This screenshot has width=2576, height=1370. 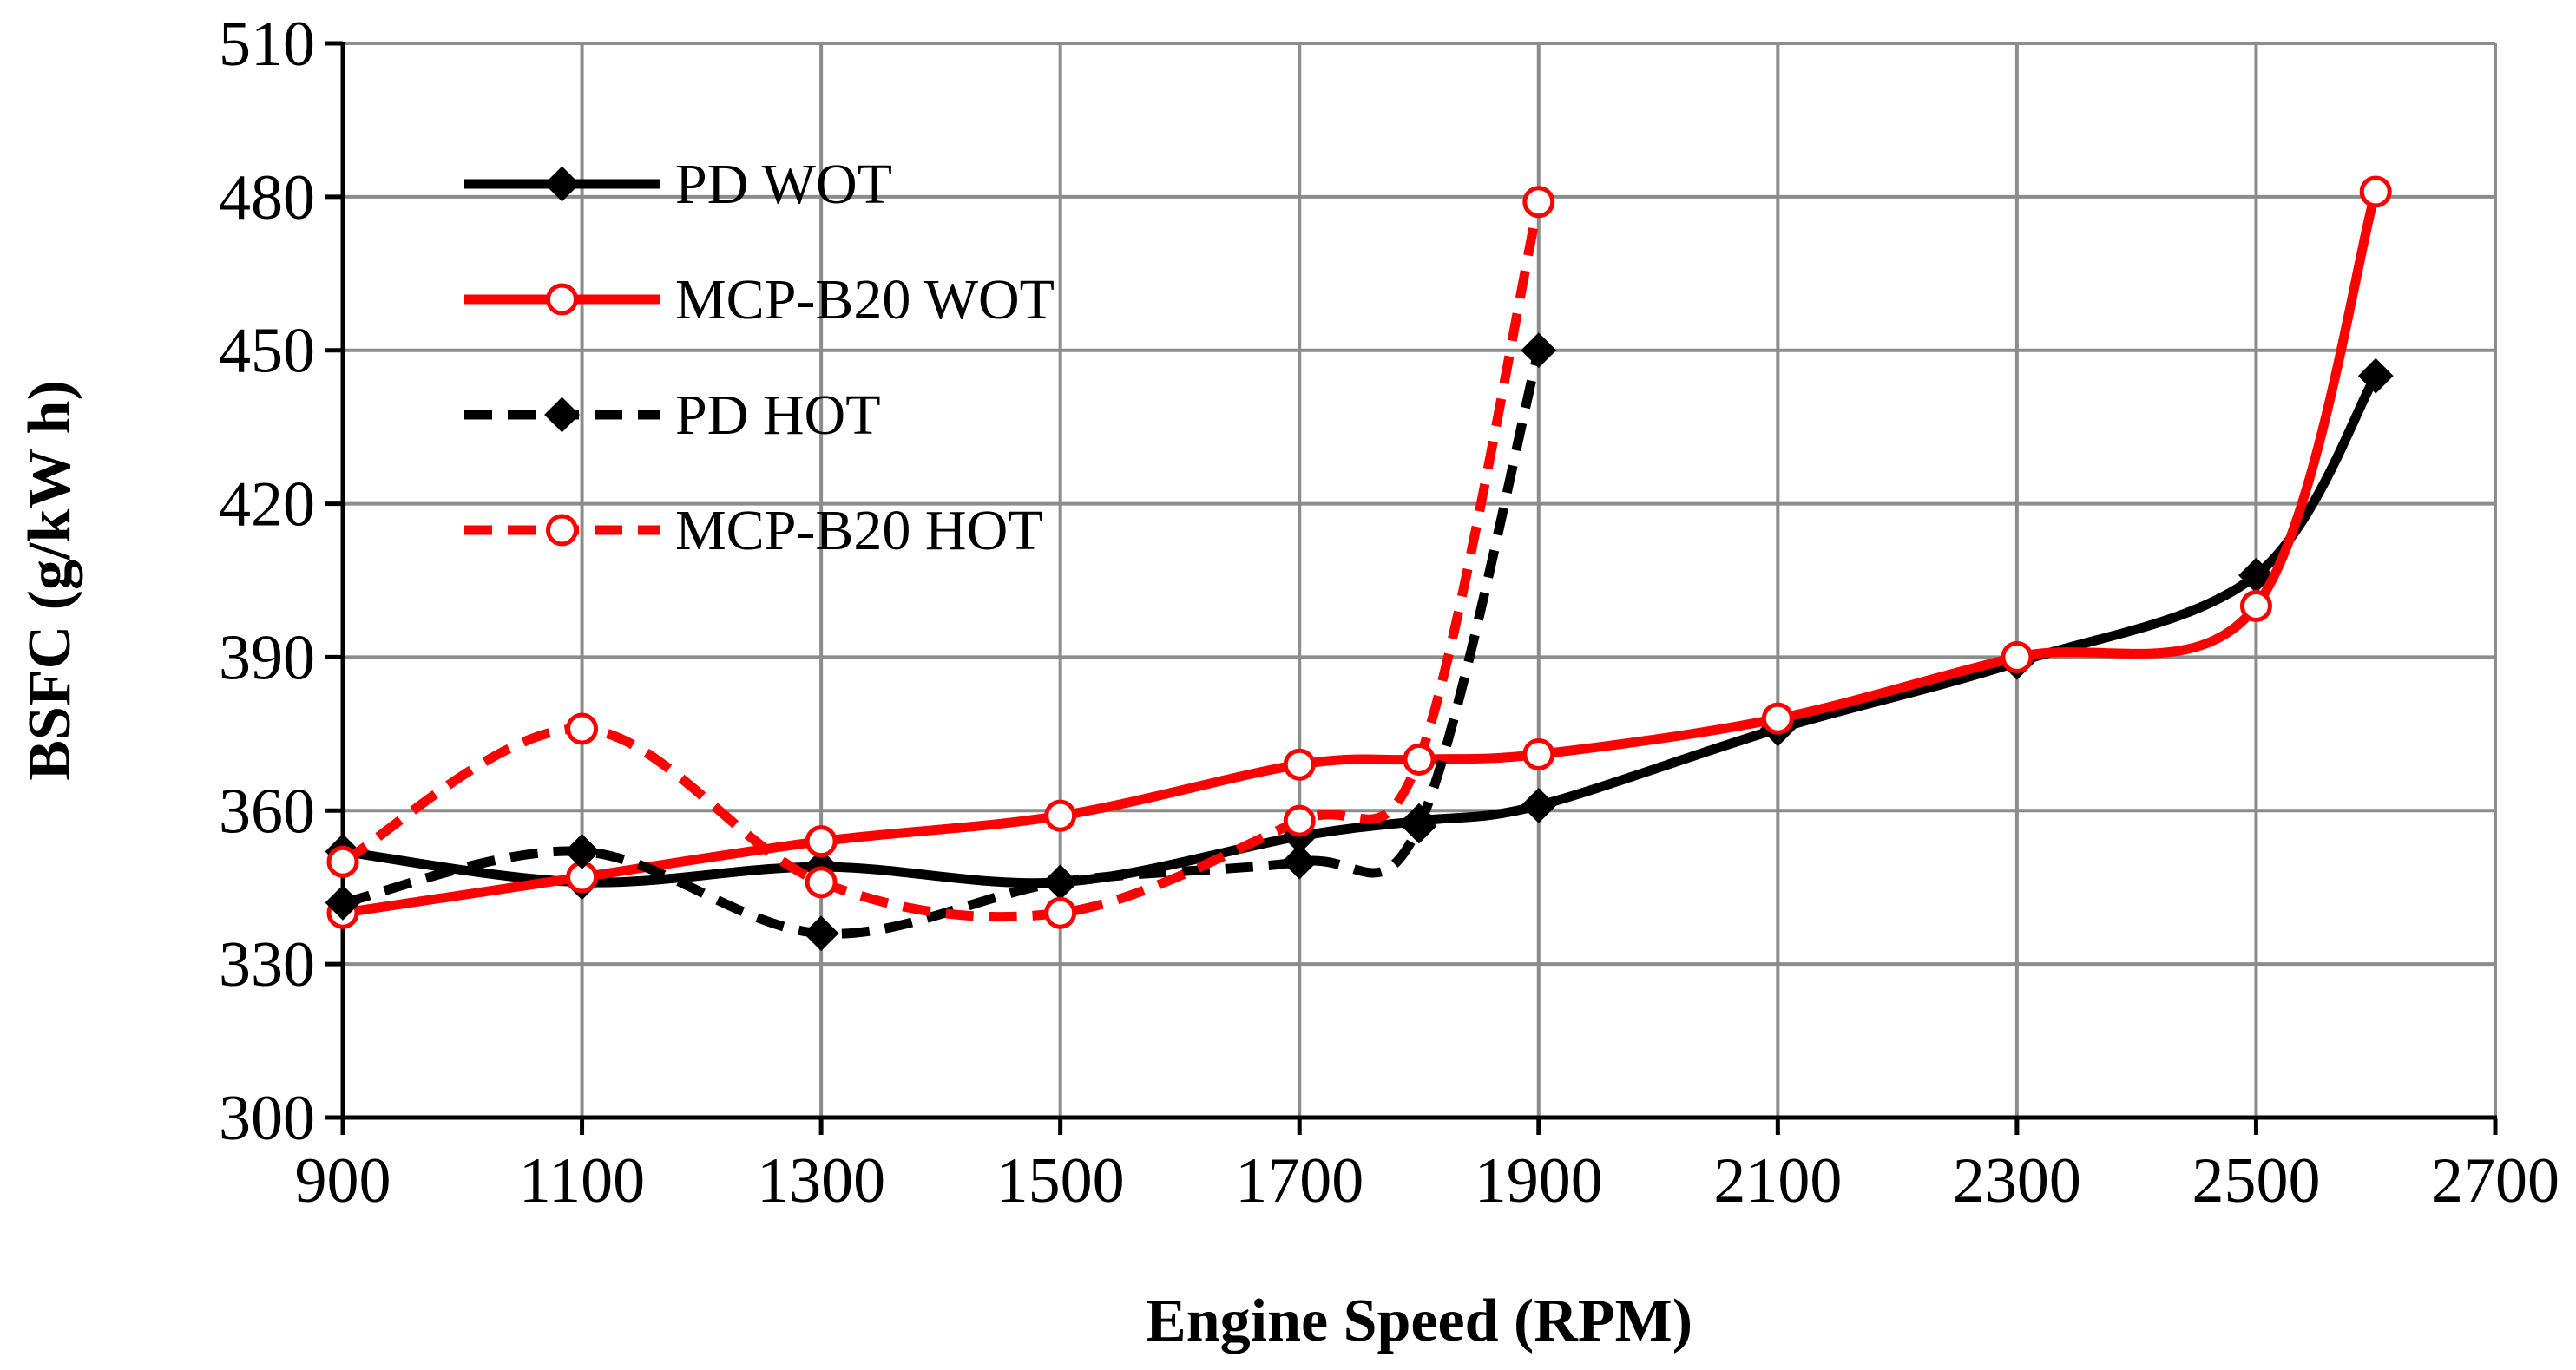 I want to click on x-tick-label-1900: 1900, so click(x=1539, y=1180).